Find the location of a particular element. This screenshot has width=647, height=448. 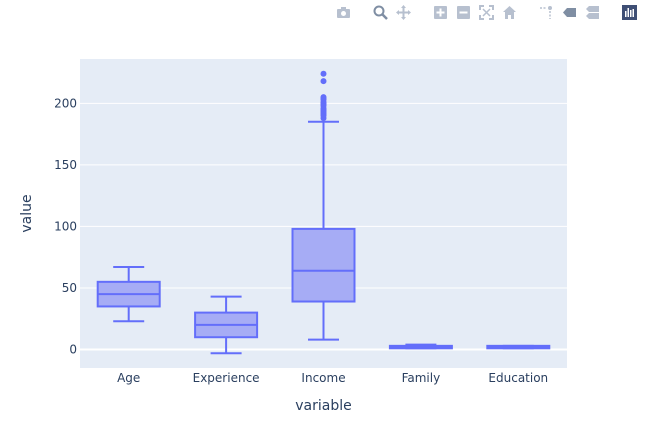

x-tick-label: Experience is located at coordinates (226, 378).